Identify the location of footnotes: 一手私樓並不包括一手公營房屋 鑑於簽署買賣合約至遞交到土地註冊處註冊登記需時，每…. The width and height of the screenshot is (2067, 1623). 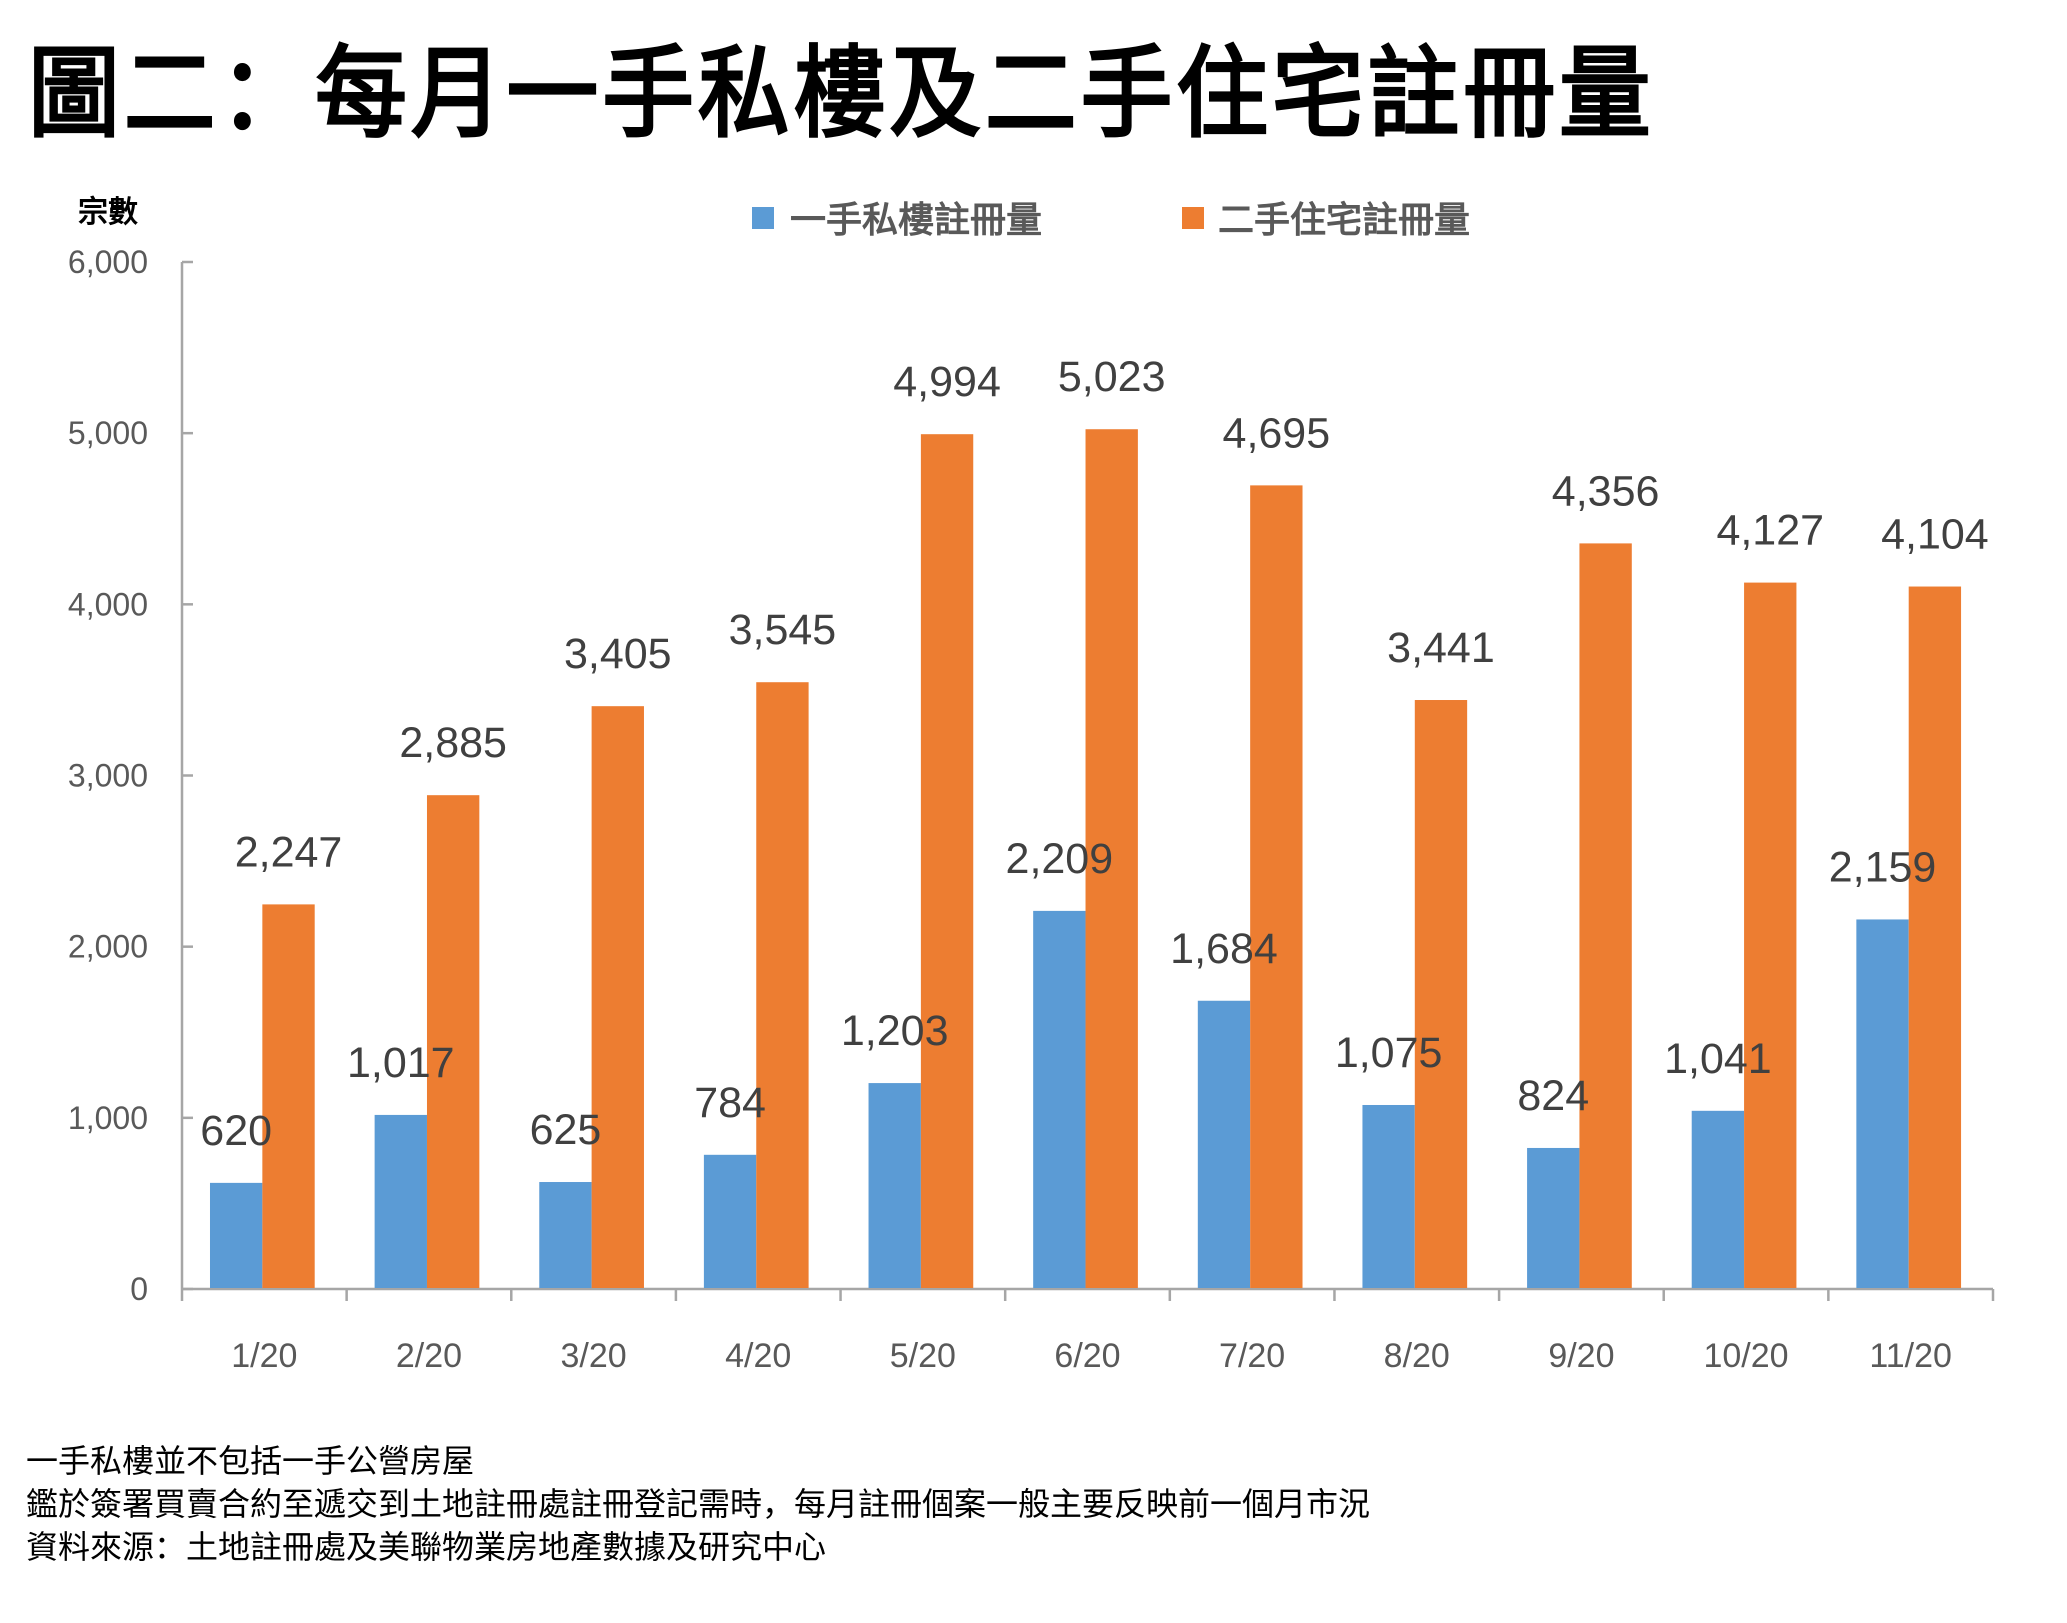
(698, 1504).